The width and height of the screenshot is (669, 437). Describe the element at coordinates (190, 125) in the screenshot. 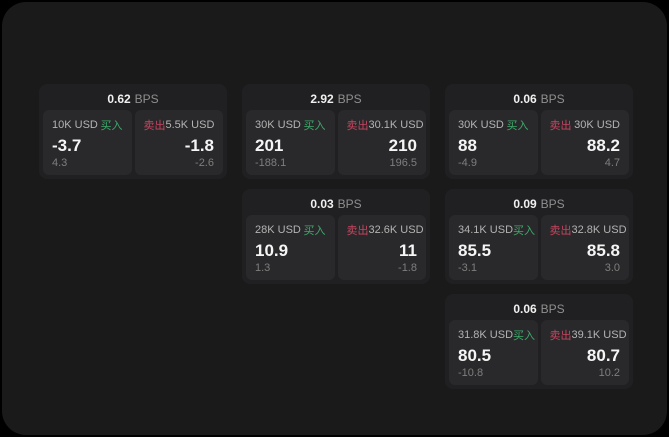

I see `sell-amount: 5.5K USD` at that location.